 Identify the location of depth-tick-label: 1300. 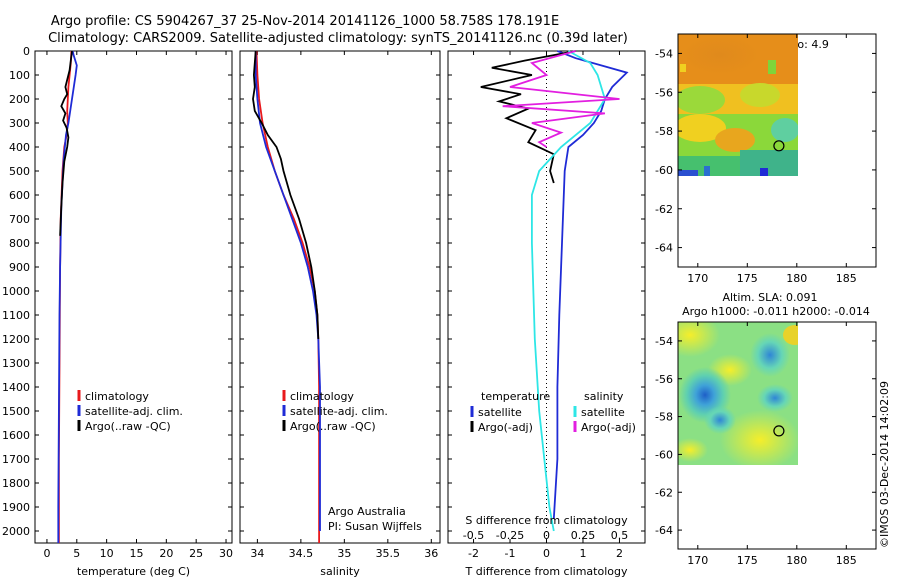
(16, 363).